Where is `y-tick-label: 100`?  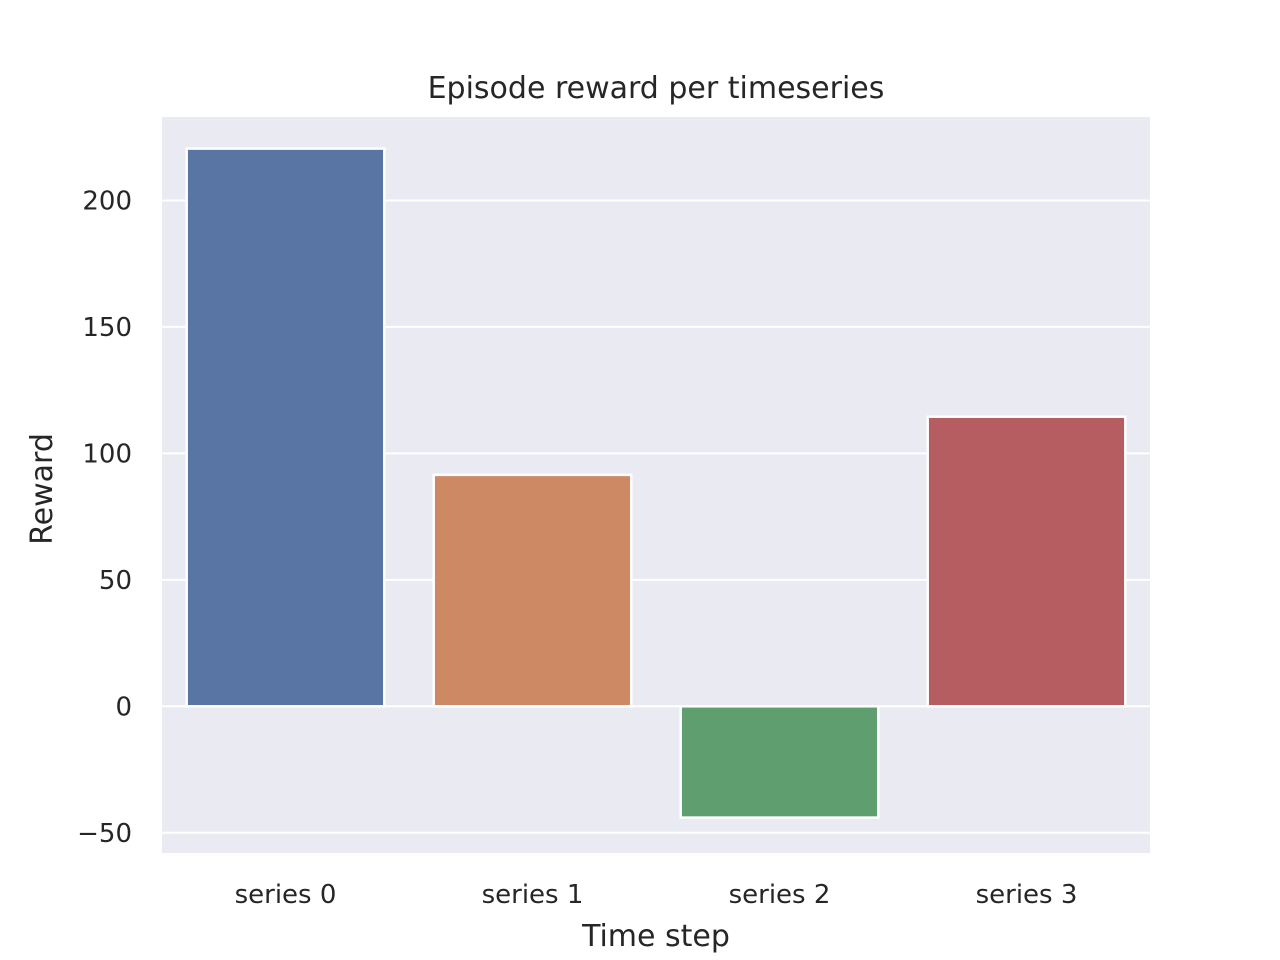
y-tick-label: 100 is located at coordinates (107, 454).